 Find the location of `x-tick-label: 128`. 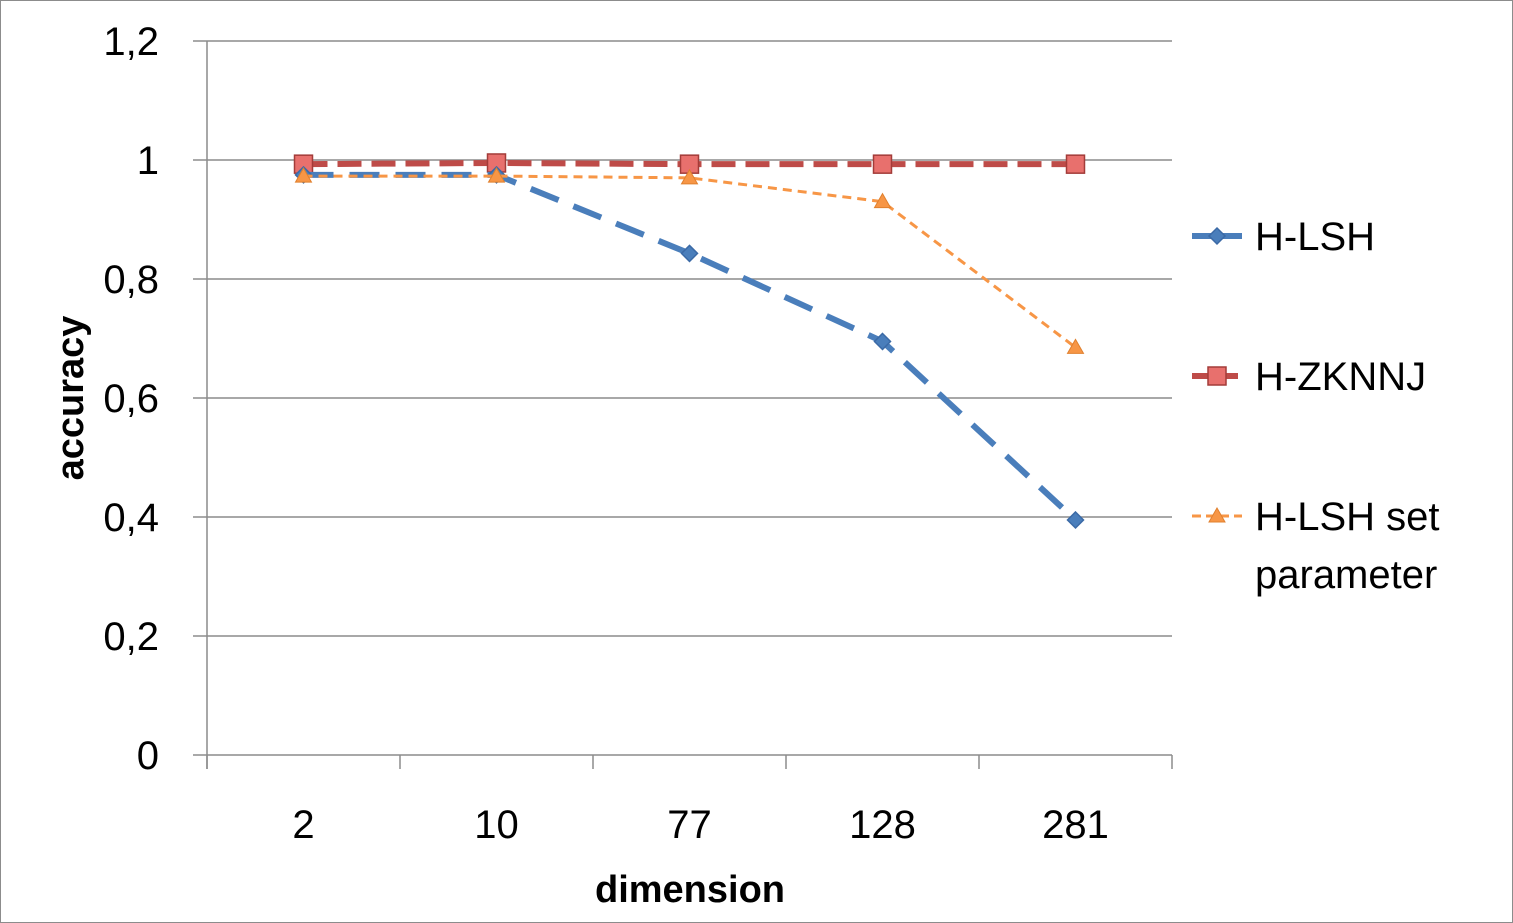

x-tick-label: 128 is located at coordinates (882, 825).